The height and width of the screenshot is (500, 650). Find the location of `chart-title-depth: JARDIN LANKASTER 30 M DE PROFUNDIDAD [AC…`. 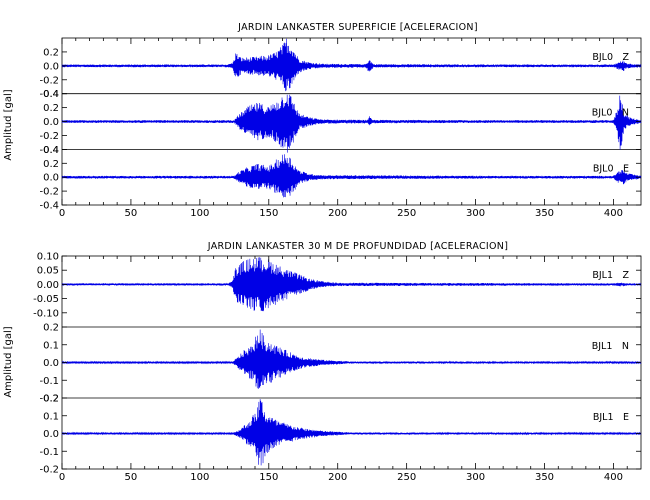

chart-title-depth: JARDIN LANKASTER 30 M DE PROFUNDIDAD [AC… is located at coordinates (357, 246).